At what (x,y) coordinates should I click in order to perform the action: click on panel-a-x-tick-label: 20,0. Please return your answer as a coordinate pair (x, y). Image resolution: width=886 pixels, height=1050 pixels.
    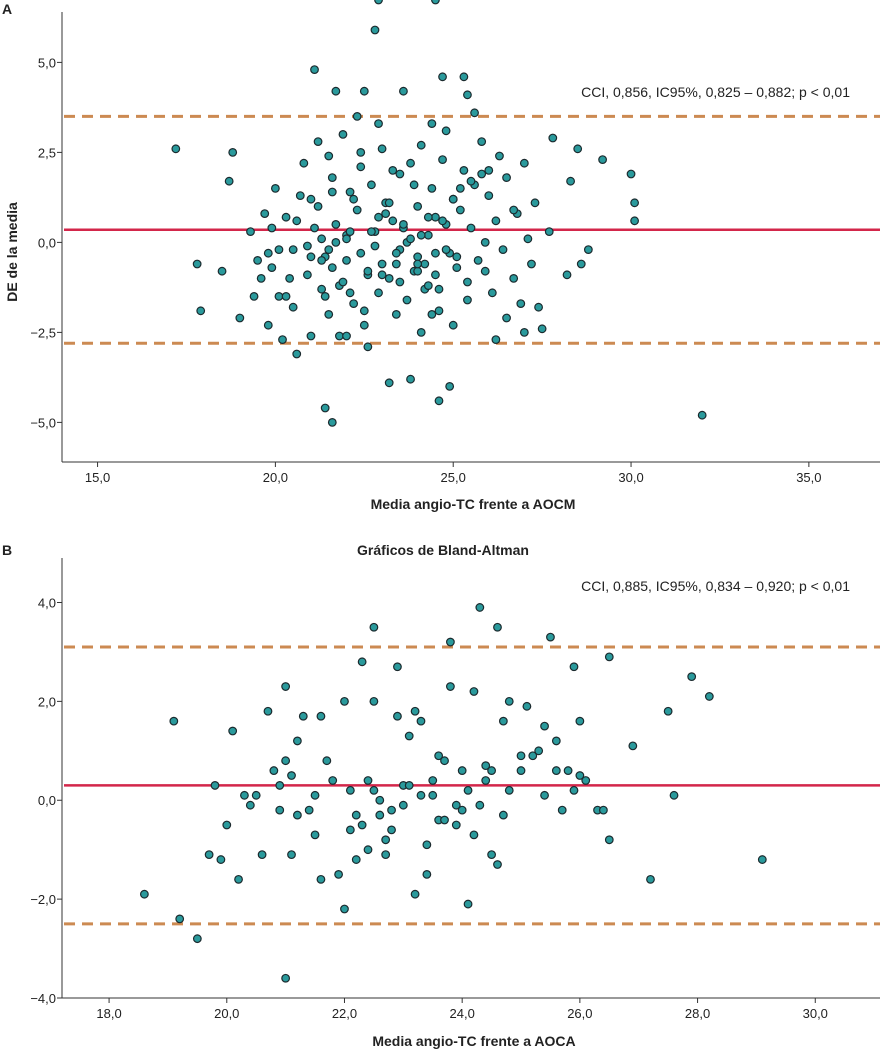
    Looking at the image, I should click on (275, 477).